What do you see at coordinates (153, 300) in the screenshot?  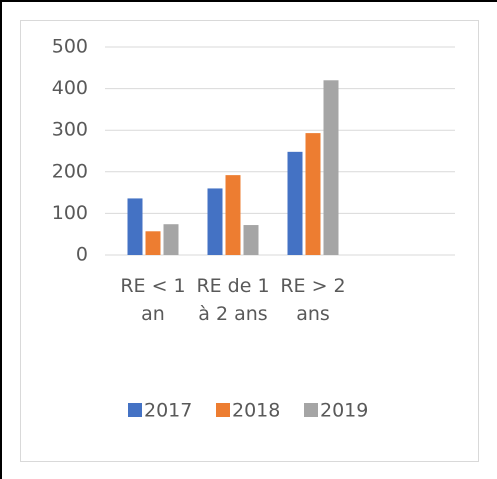 I see `x-tick-label: RE < 1 an` at bounding box center [153, 300].